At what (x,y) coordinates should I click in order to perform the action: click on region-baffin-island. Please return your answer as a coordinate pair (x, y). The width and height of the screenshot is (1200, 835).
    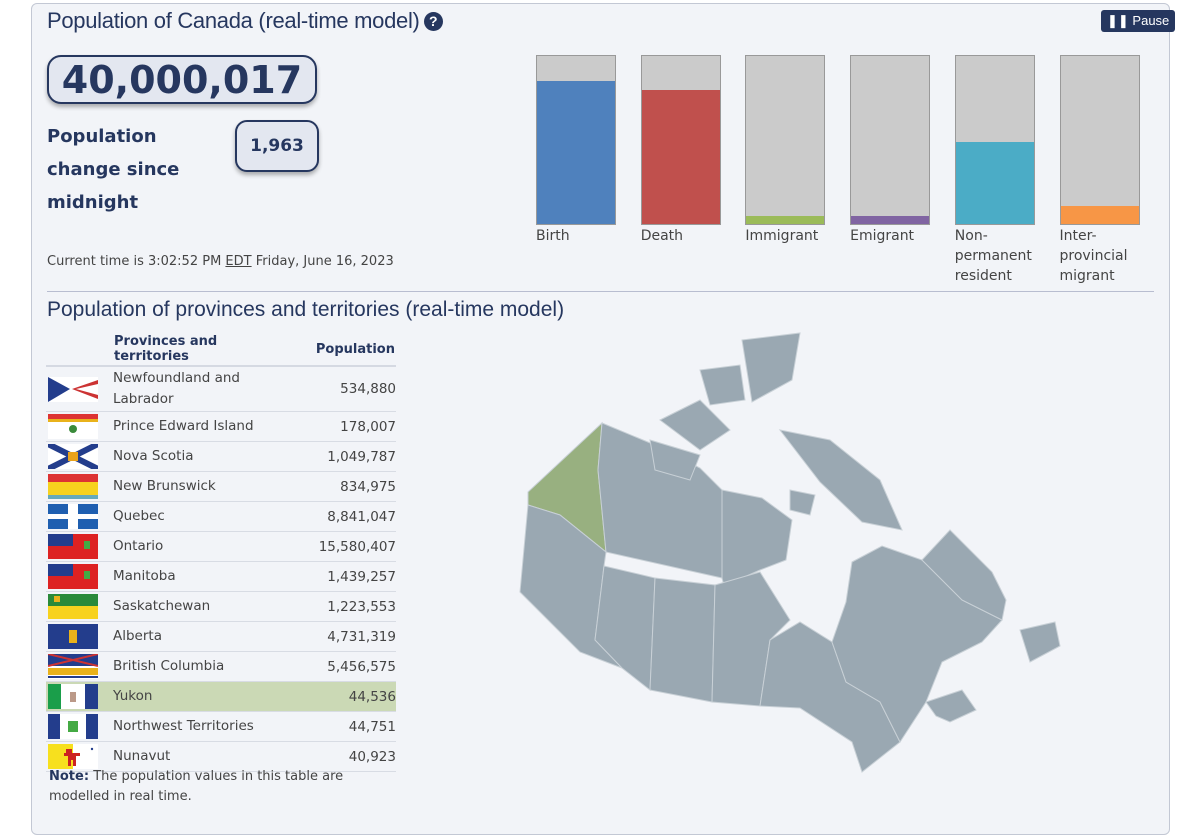
    Looking at the image, I should click on (840, 480).